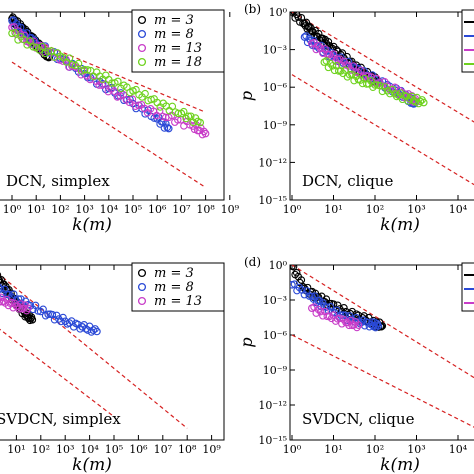 The image size is (474, 474). What do you see at coordinates (138, 449) in the screenshot?
I see `x-tick-label: 10⁶` at bounding box center [138, 449].